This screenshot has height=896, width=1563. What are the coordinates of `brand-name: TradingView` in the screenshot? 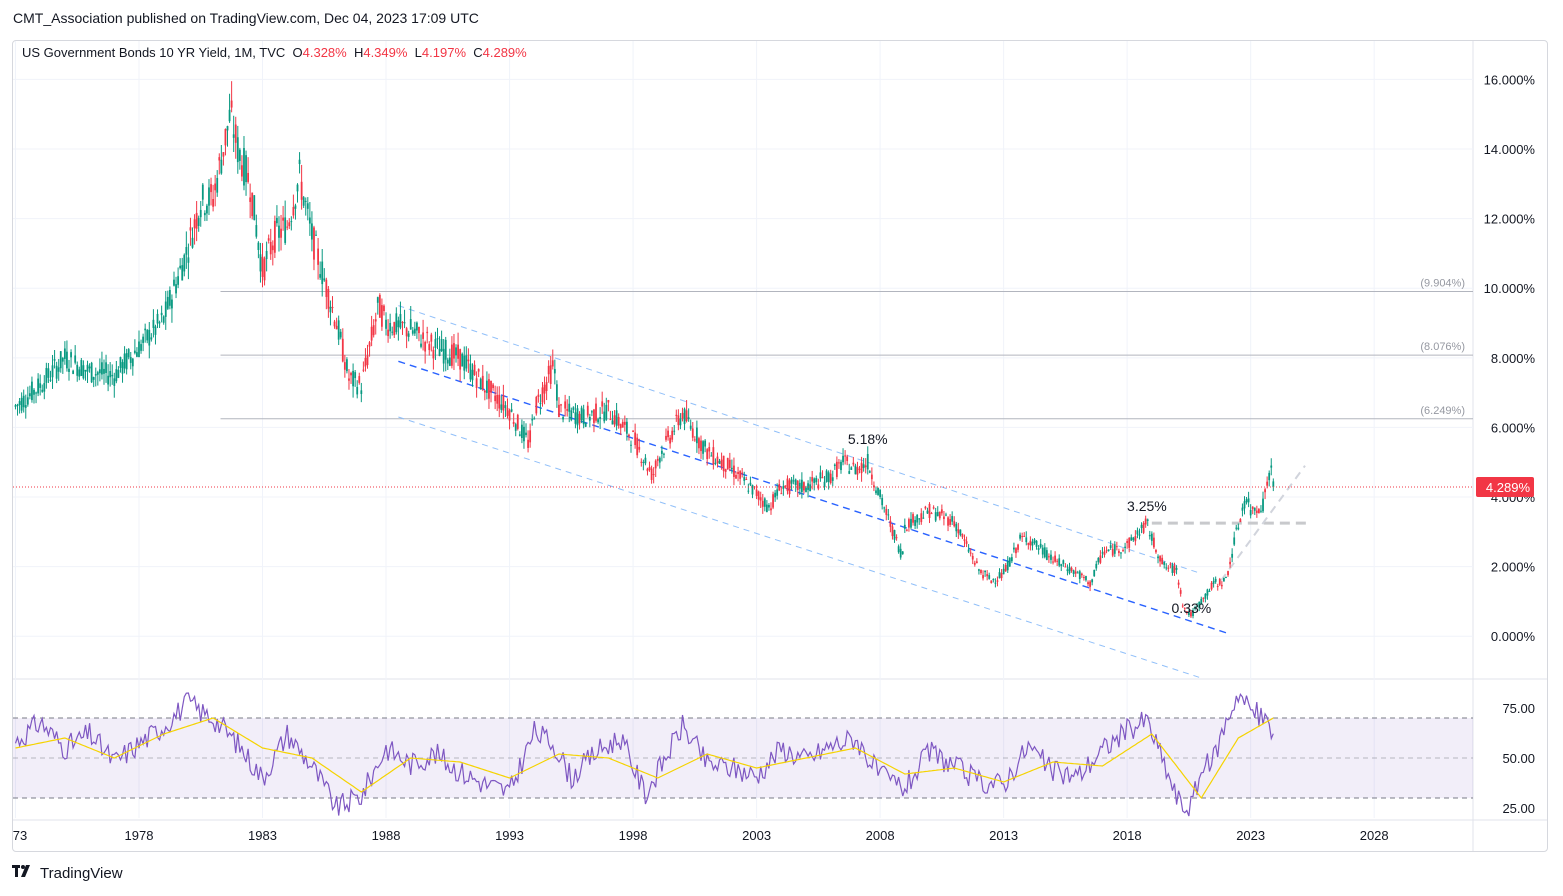 It's located at (81, 873).